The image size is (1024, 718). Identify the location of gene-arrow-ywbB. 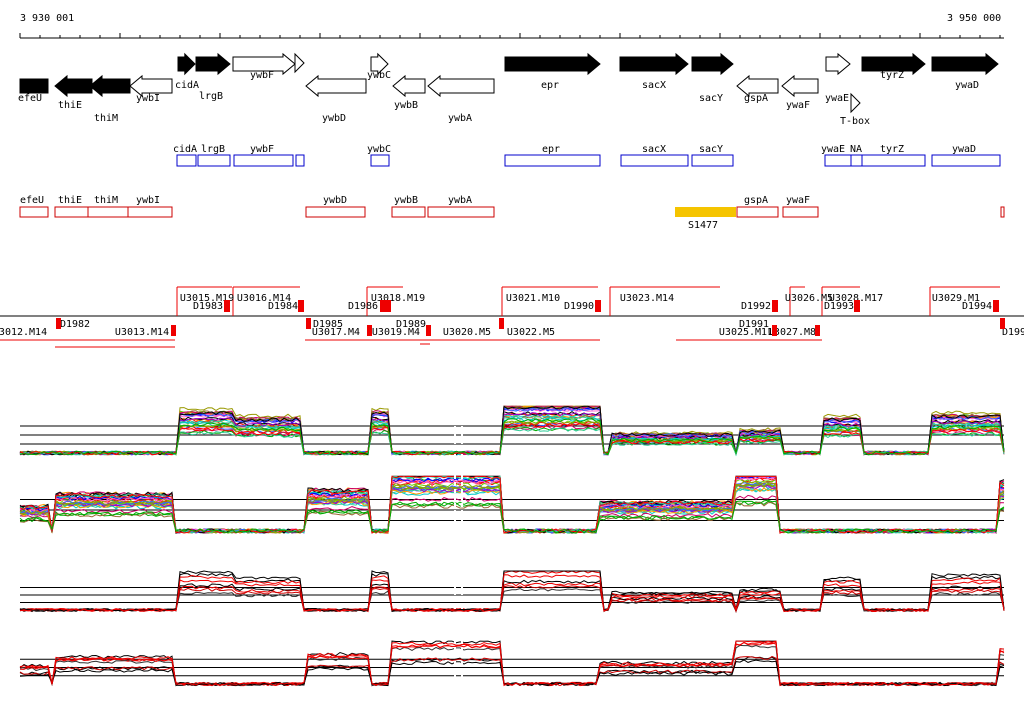
(409, 86).